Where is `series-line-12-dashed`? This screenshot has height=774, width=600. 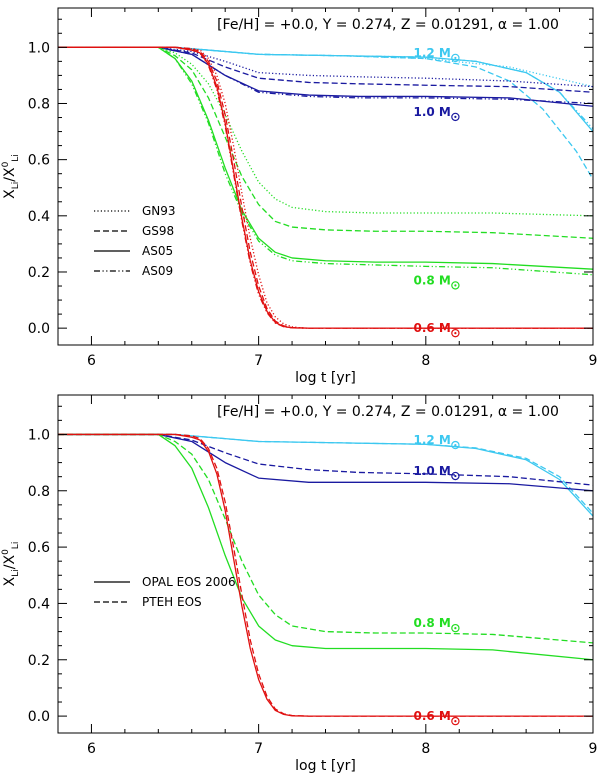 series-line-12-dashed is located at coordinates (325, 473).